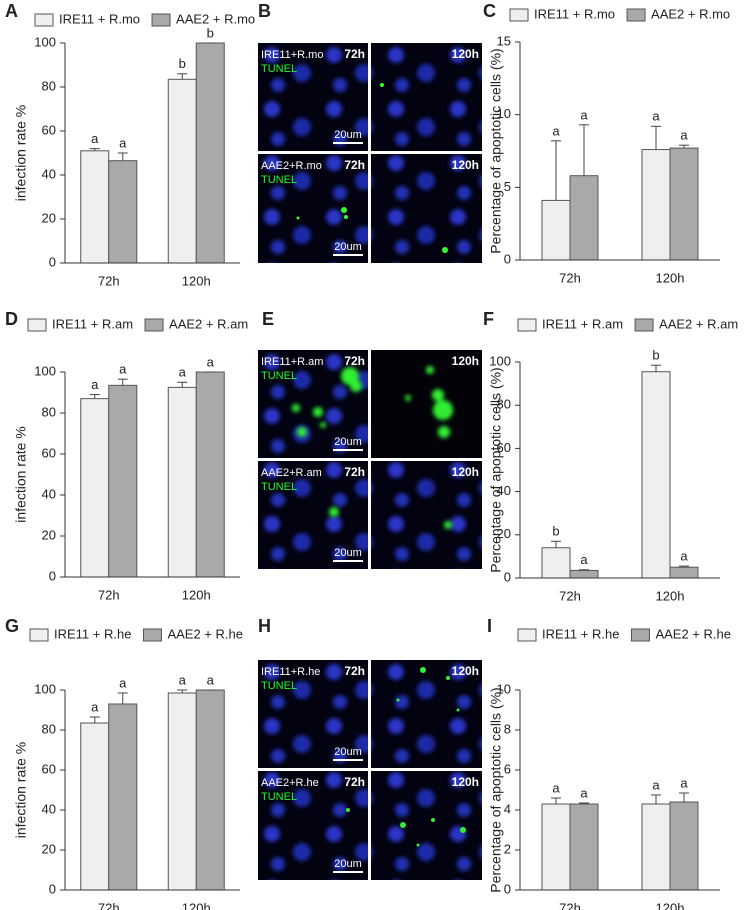 Image resolution: width=750 pixels, height=910 pixels. What do you see at coordinates (507, 768) in the screenshot?
I see `y-tick-label: 6` at bounding box center [507, 768].